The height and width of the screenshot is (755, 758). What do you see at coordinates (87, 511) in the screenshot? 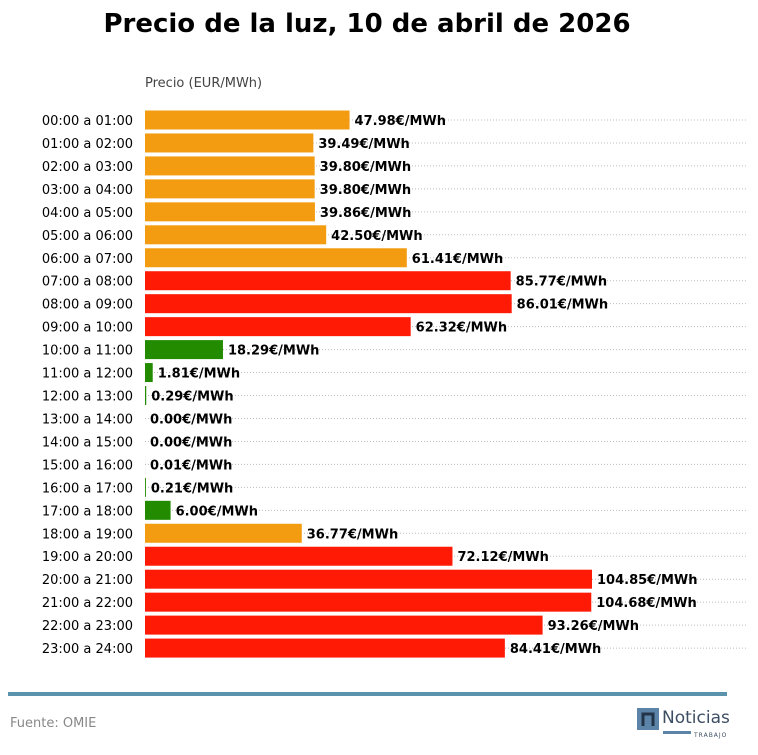
I see `y-tick-label: 17:00 a 18:00` at bounding box center [87, 511].